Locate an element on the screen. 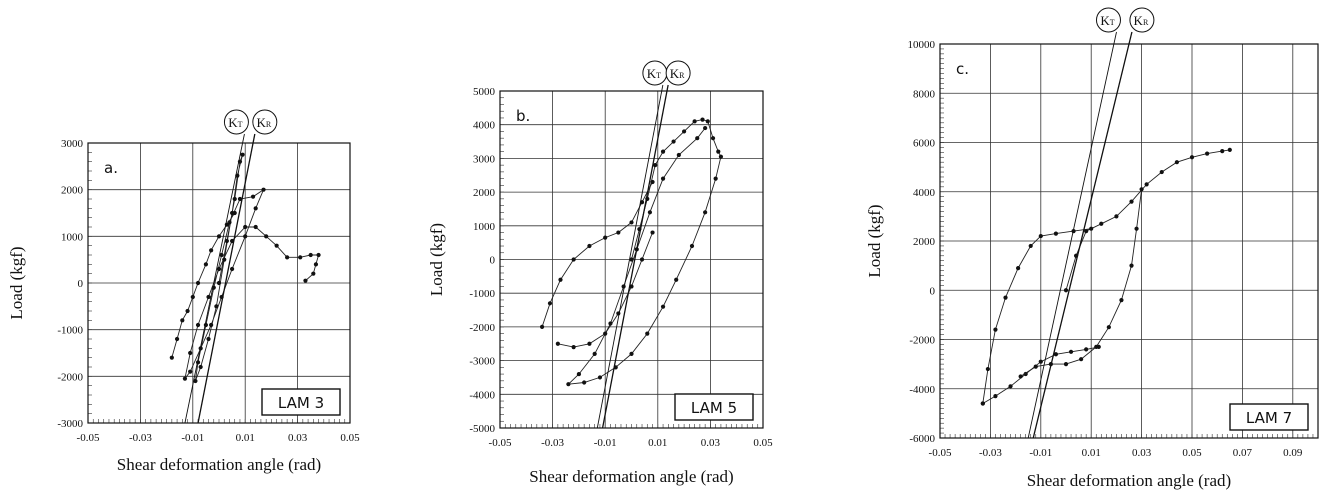  x-tick-label: -0.01 is located at coordinates (605, 443).